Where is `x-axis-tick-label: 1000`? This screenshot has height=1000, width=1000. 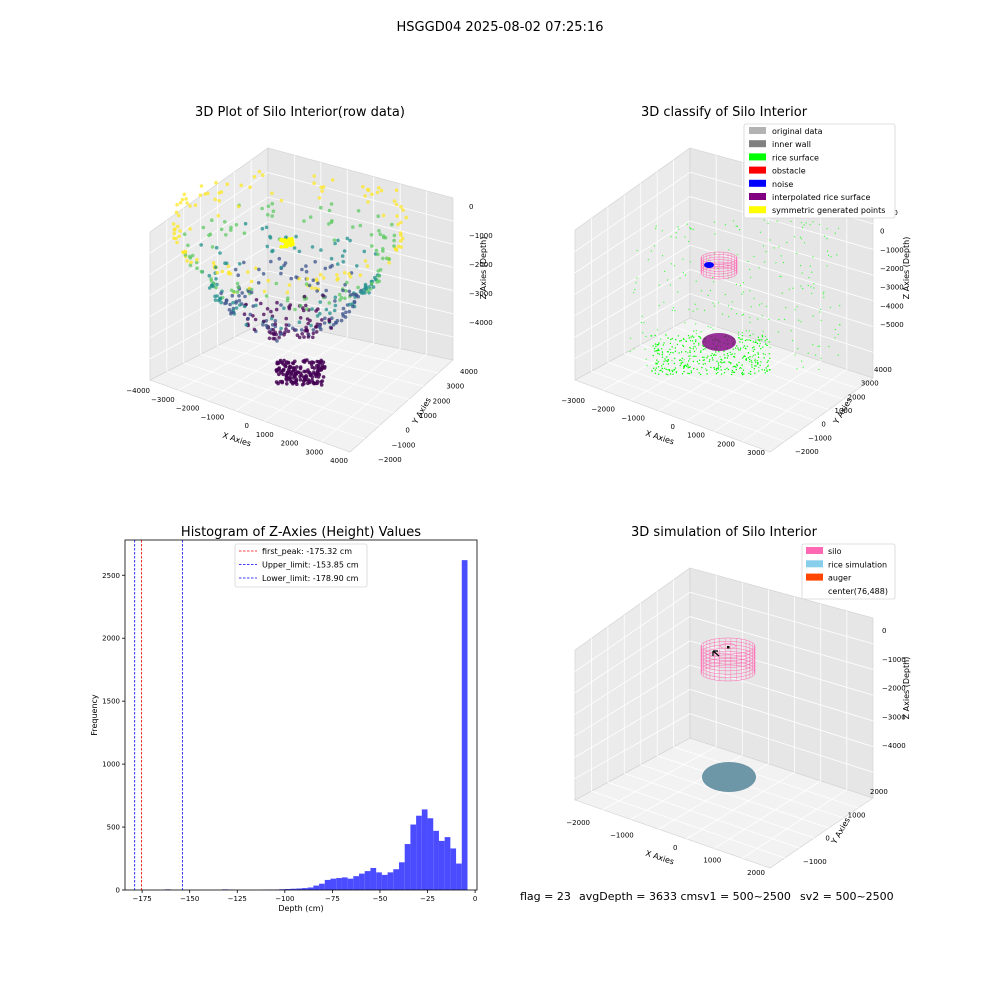 x-axis-tick-label: 1000 is located at coordinates (265, 435).